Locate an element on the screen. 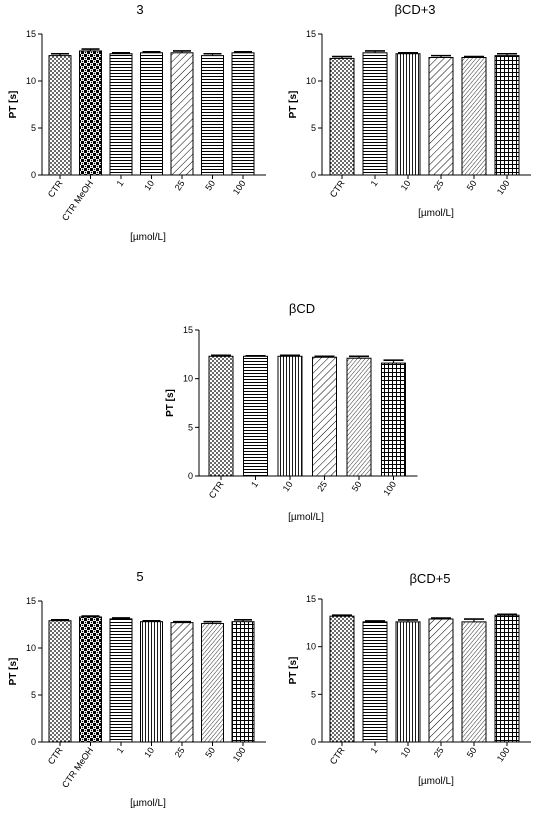  chart-title: βCD is located at coordinates (302, 308).